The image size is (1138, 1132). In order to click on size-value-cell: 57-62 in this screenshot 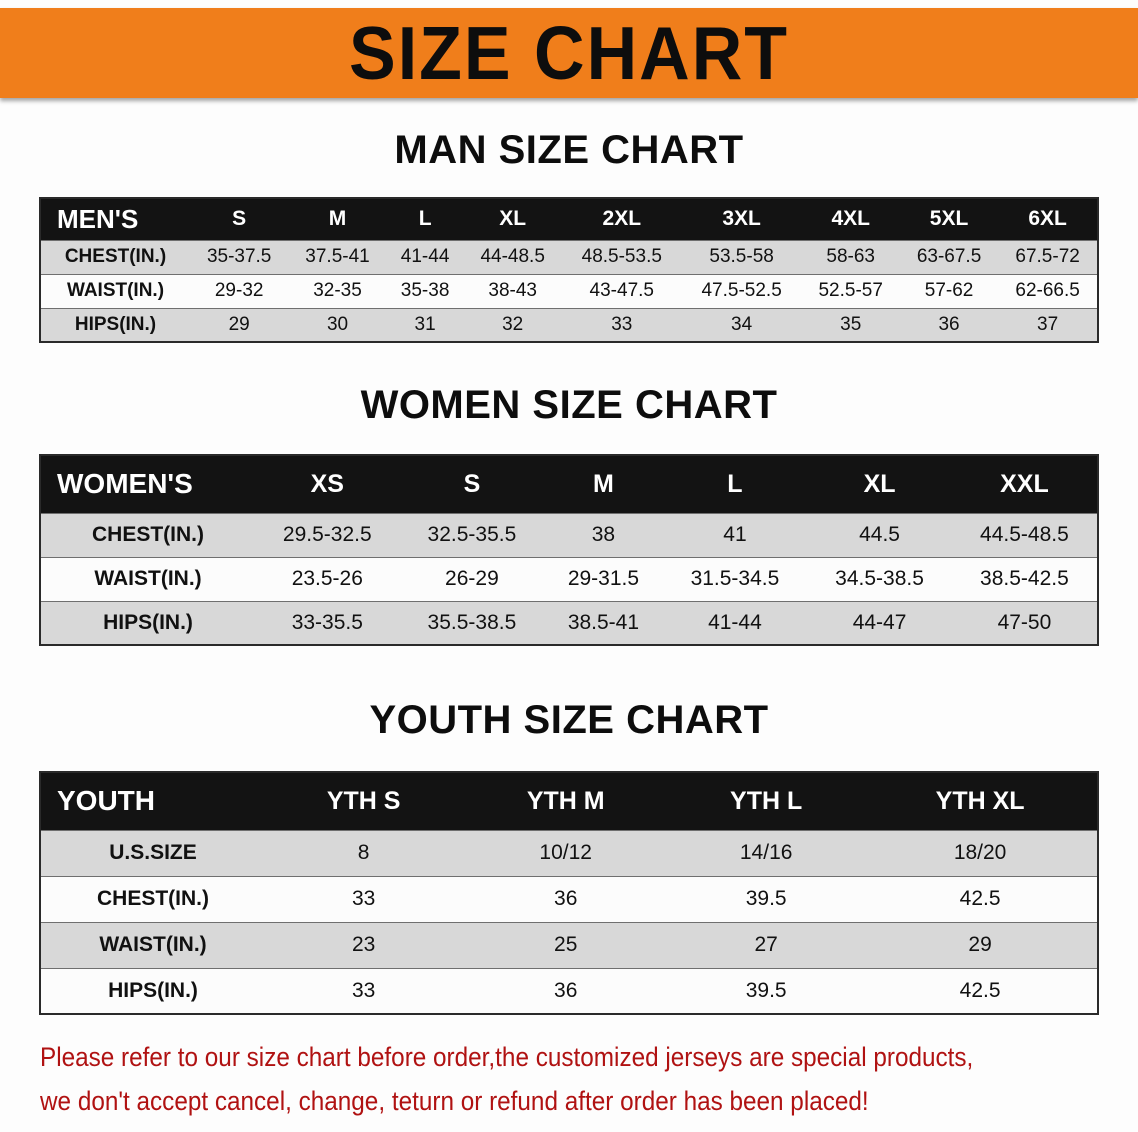, I will do `click(949, 290)`.